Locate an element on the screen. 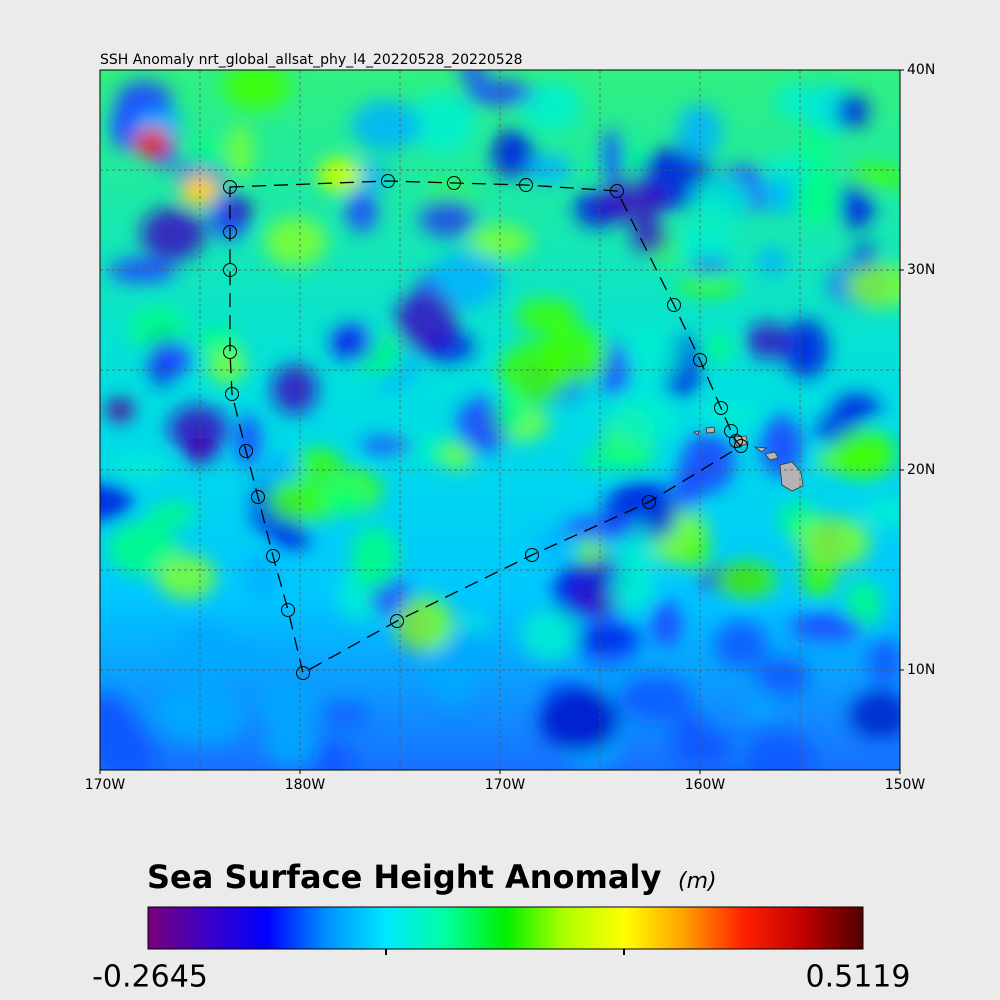  y-tick-label: 30N is located at coordinates (921, 270).